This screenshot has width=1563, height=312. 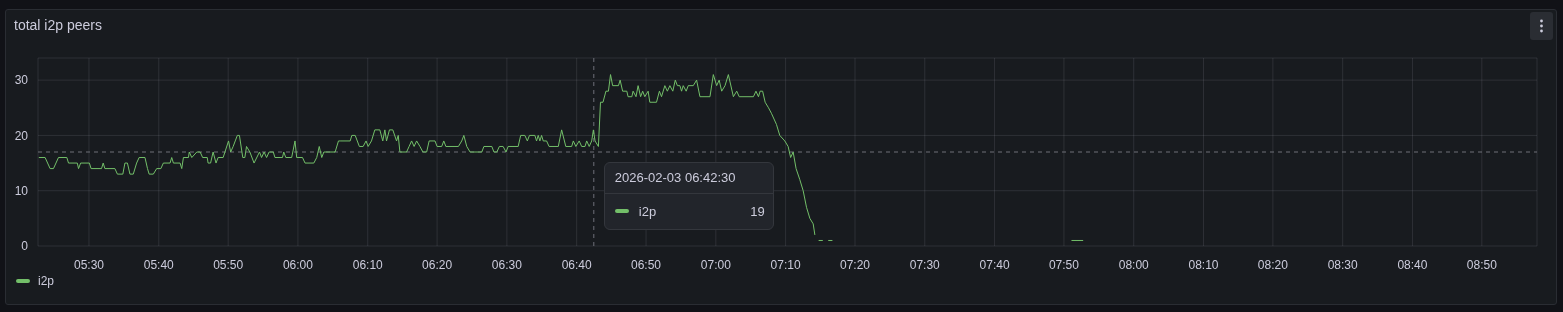 I want to click on y-tick-label: 0, so click(x=25, y=246).